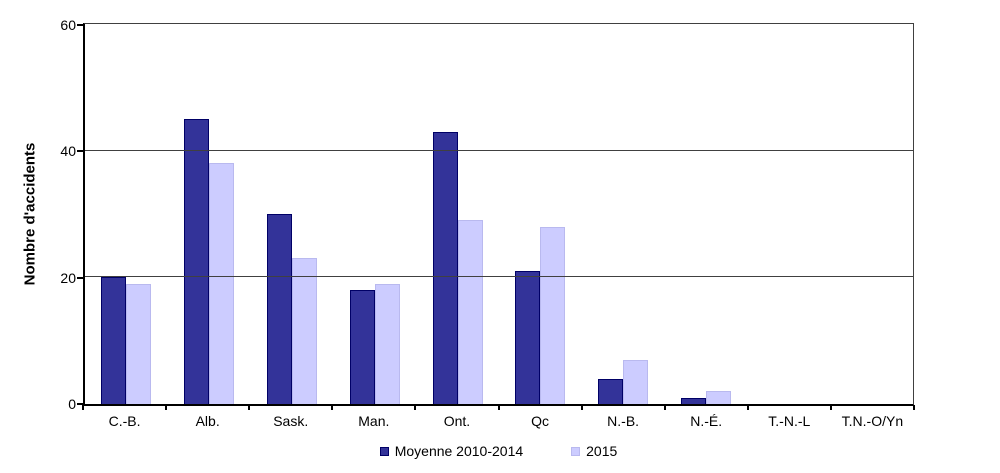  What do you see at coordinates (124, 421) in the screenshot?
I see `x-axis-label-C.-B.: C.-B.` at bounding box center [124, 421].